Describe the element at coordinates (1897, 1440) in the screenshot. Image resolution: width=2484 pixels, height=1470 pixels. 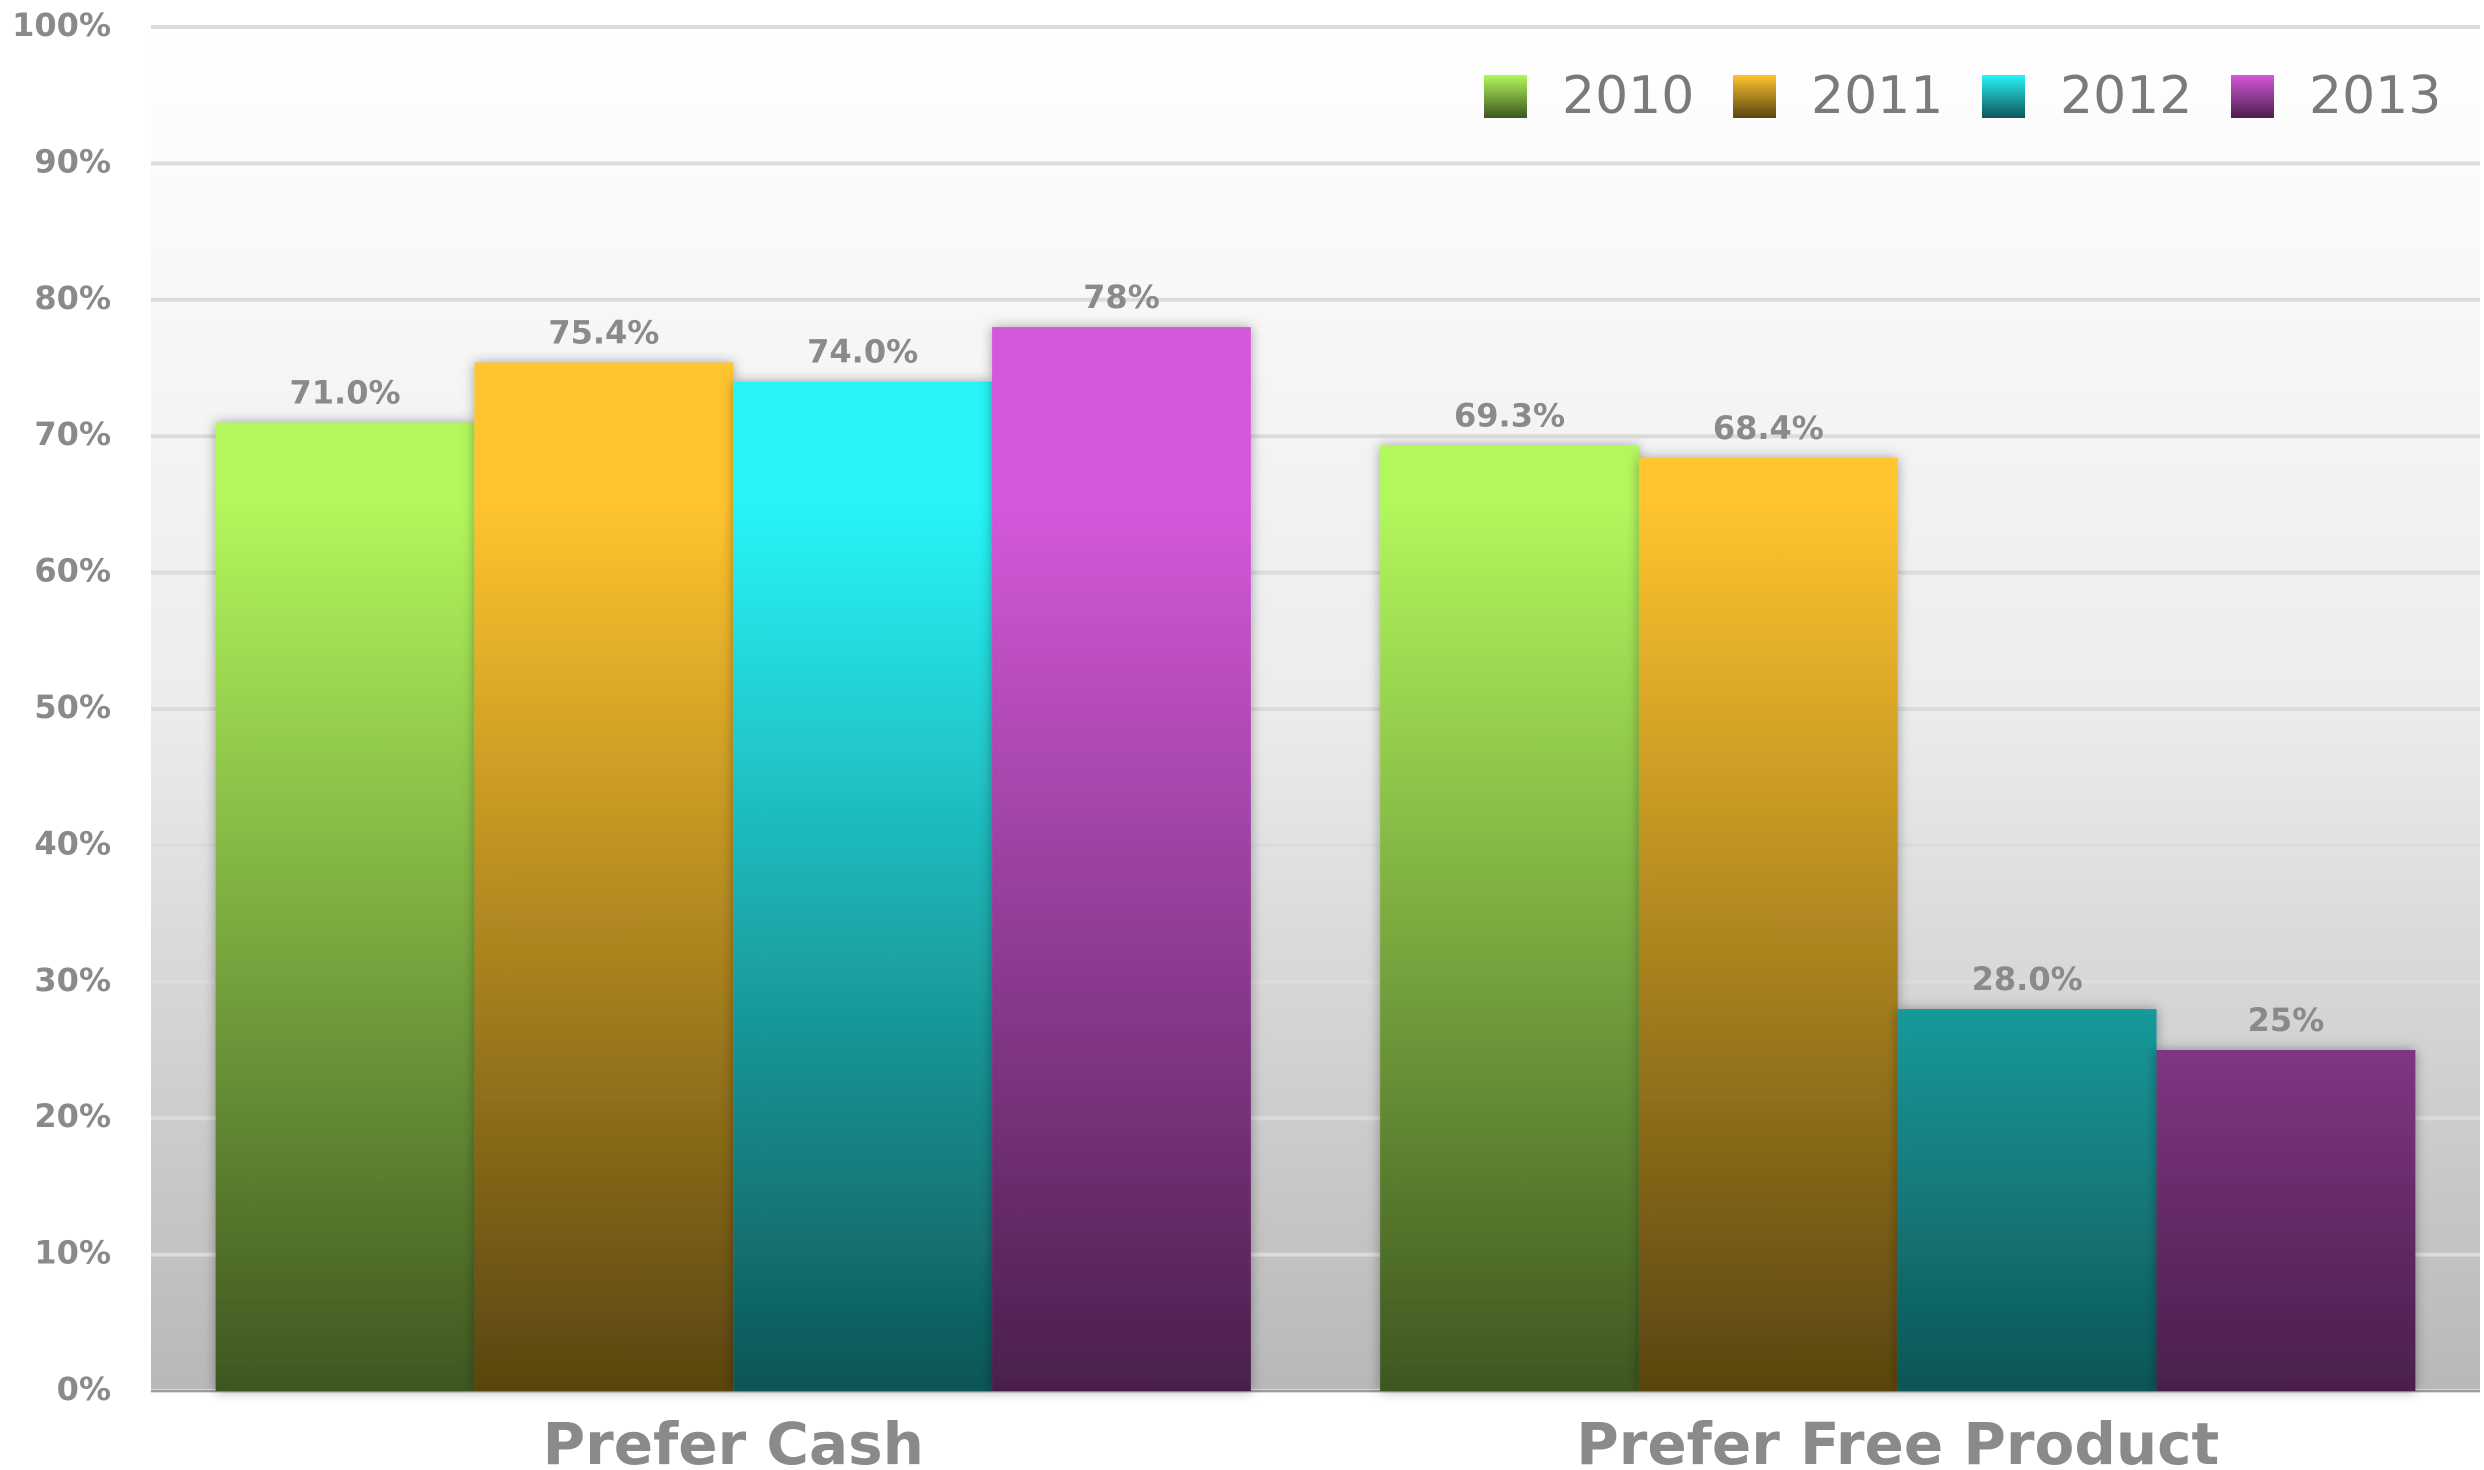
I see `x-tick-label: Prefer Free Product` at that location.